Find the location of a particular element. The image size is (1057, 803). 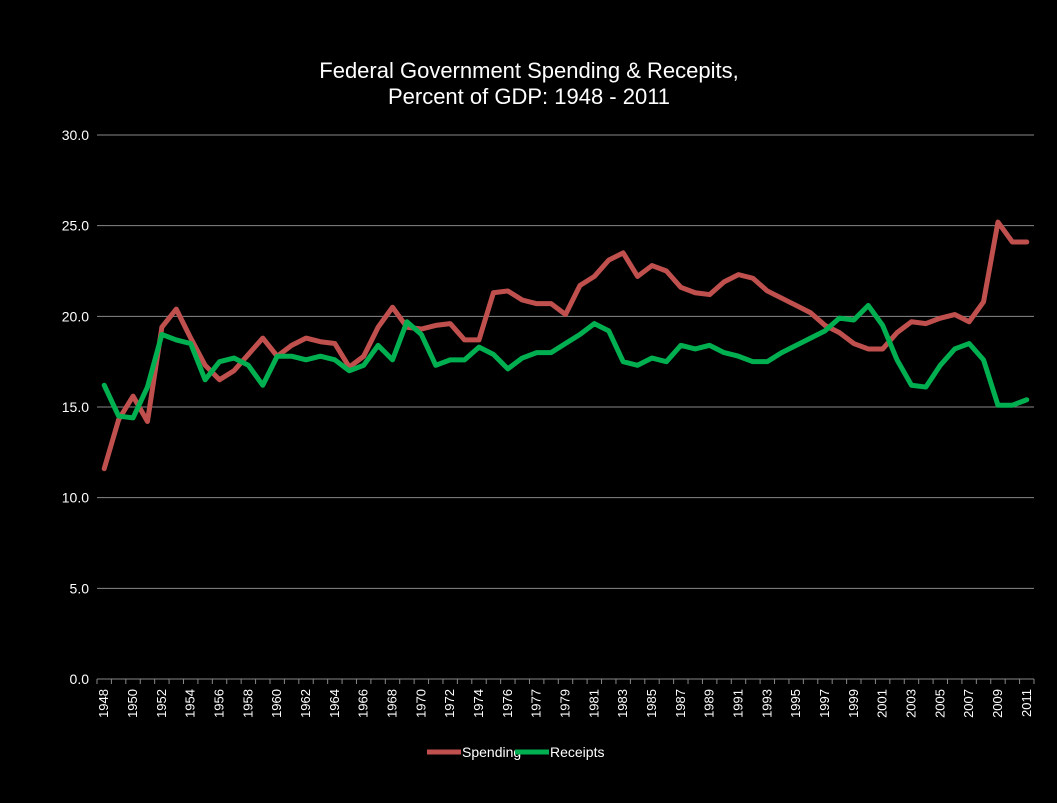

x-tick-label: 1962 is located at coordinates (305, 703).